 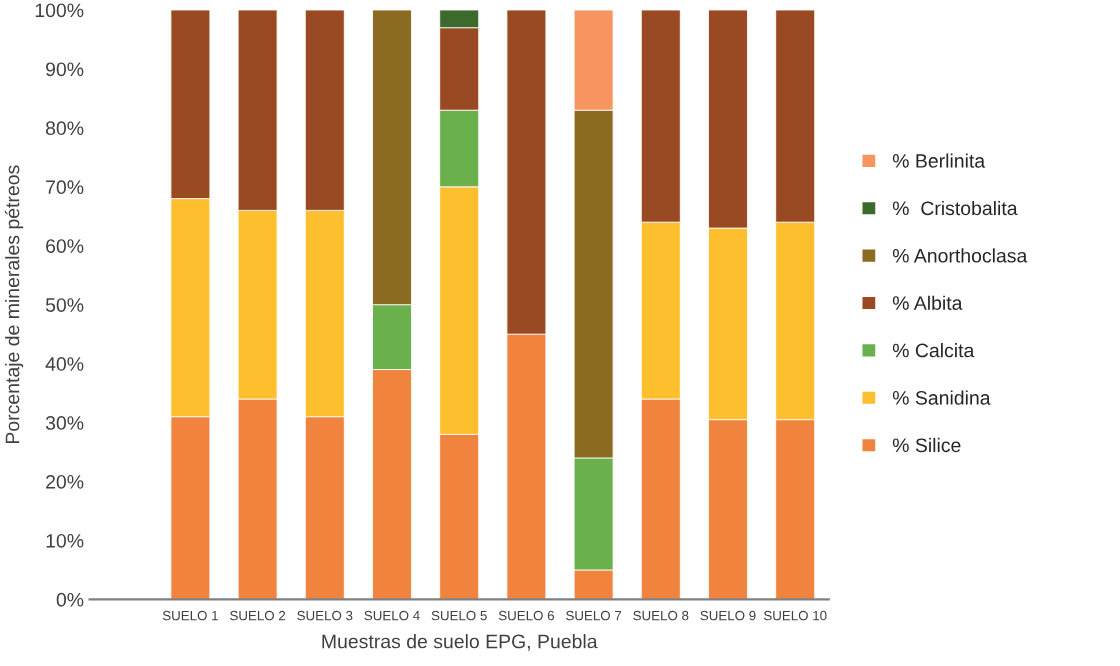 I want to click on legend-label: % Berlinita, so click(x=939, y=160).